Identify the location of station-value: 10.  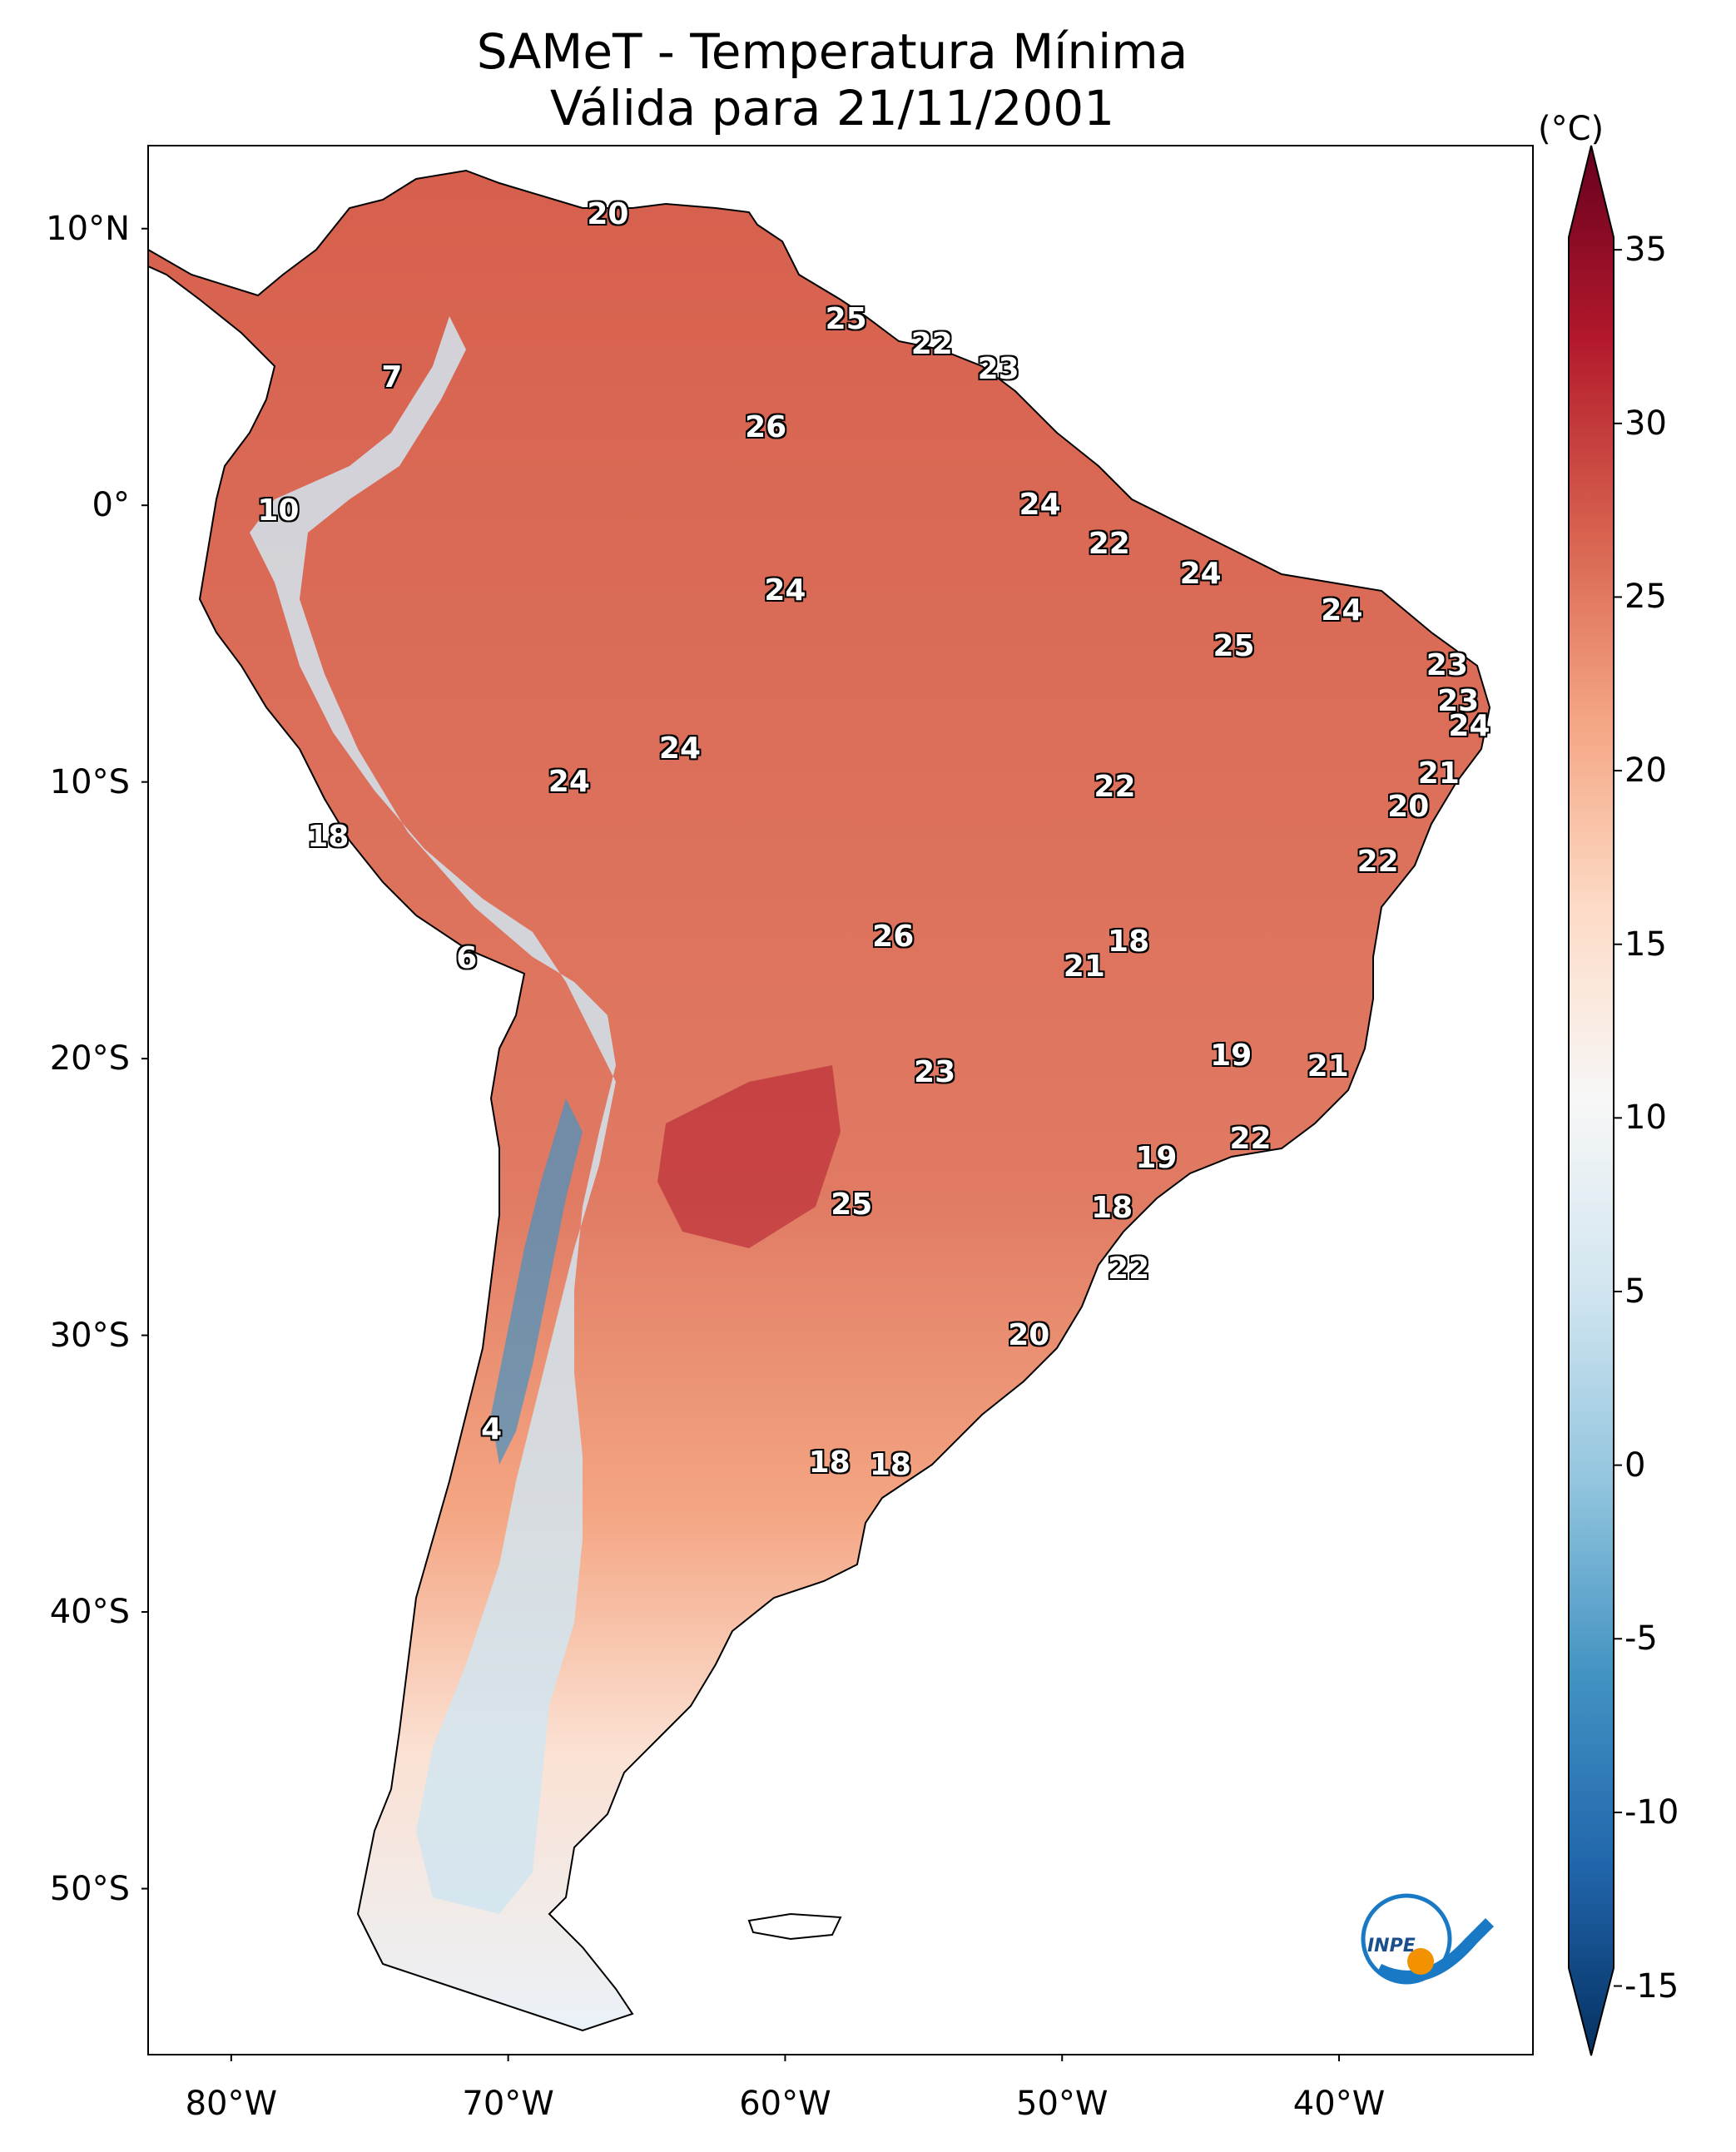
(279, 510).